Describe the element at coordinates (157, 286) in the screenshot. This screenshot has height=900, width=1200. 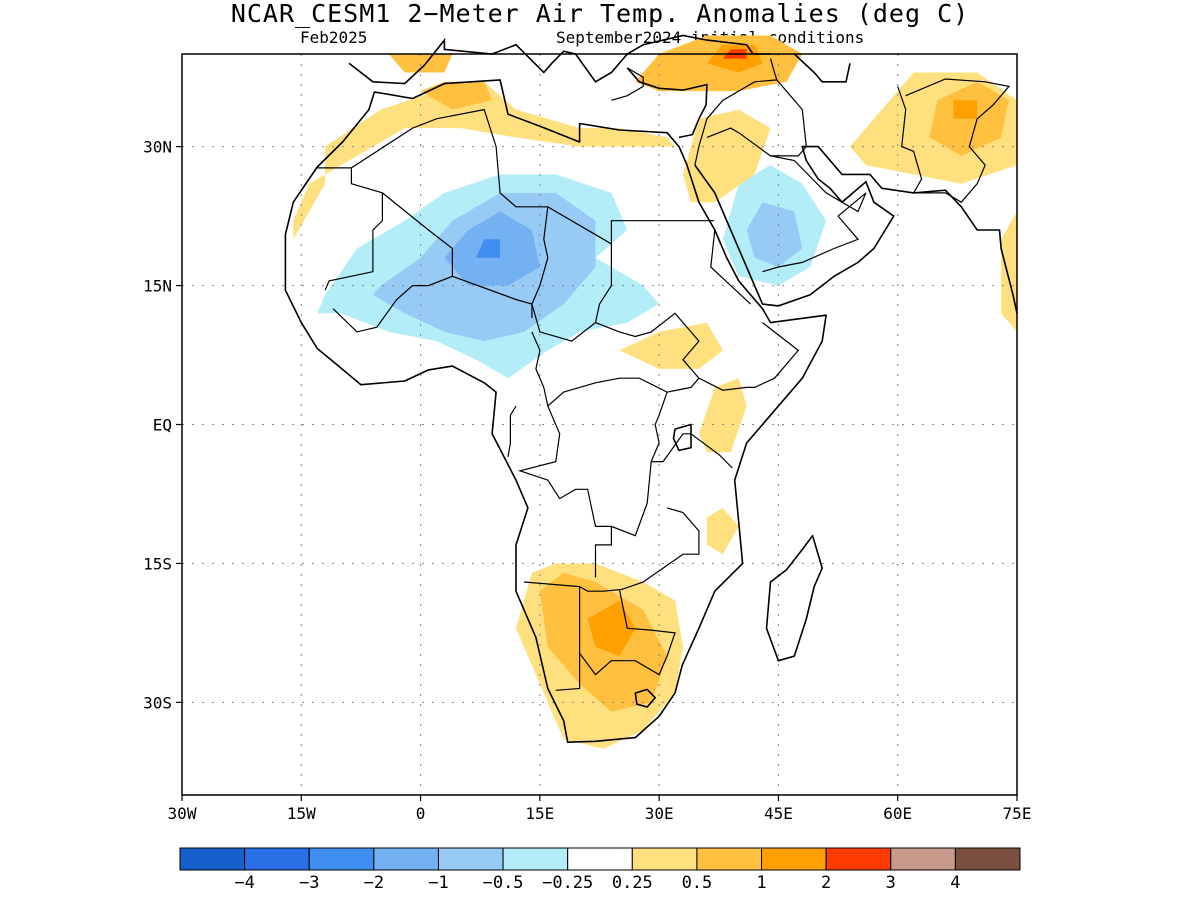
I see `y-tick-label: 15N` at that location.